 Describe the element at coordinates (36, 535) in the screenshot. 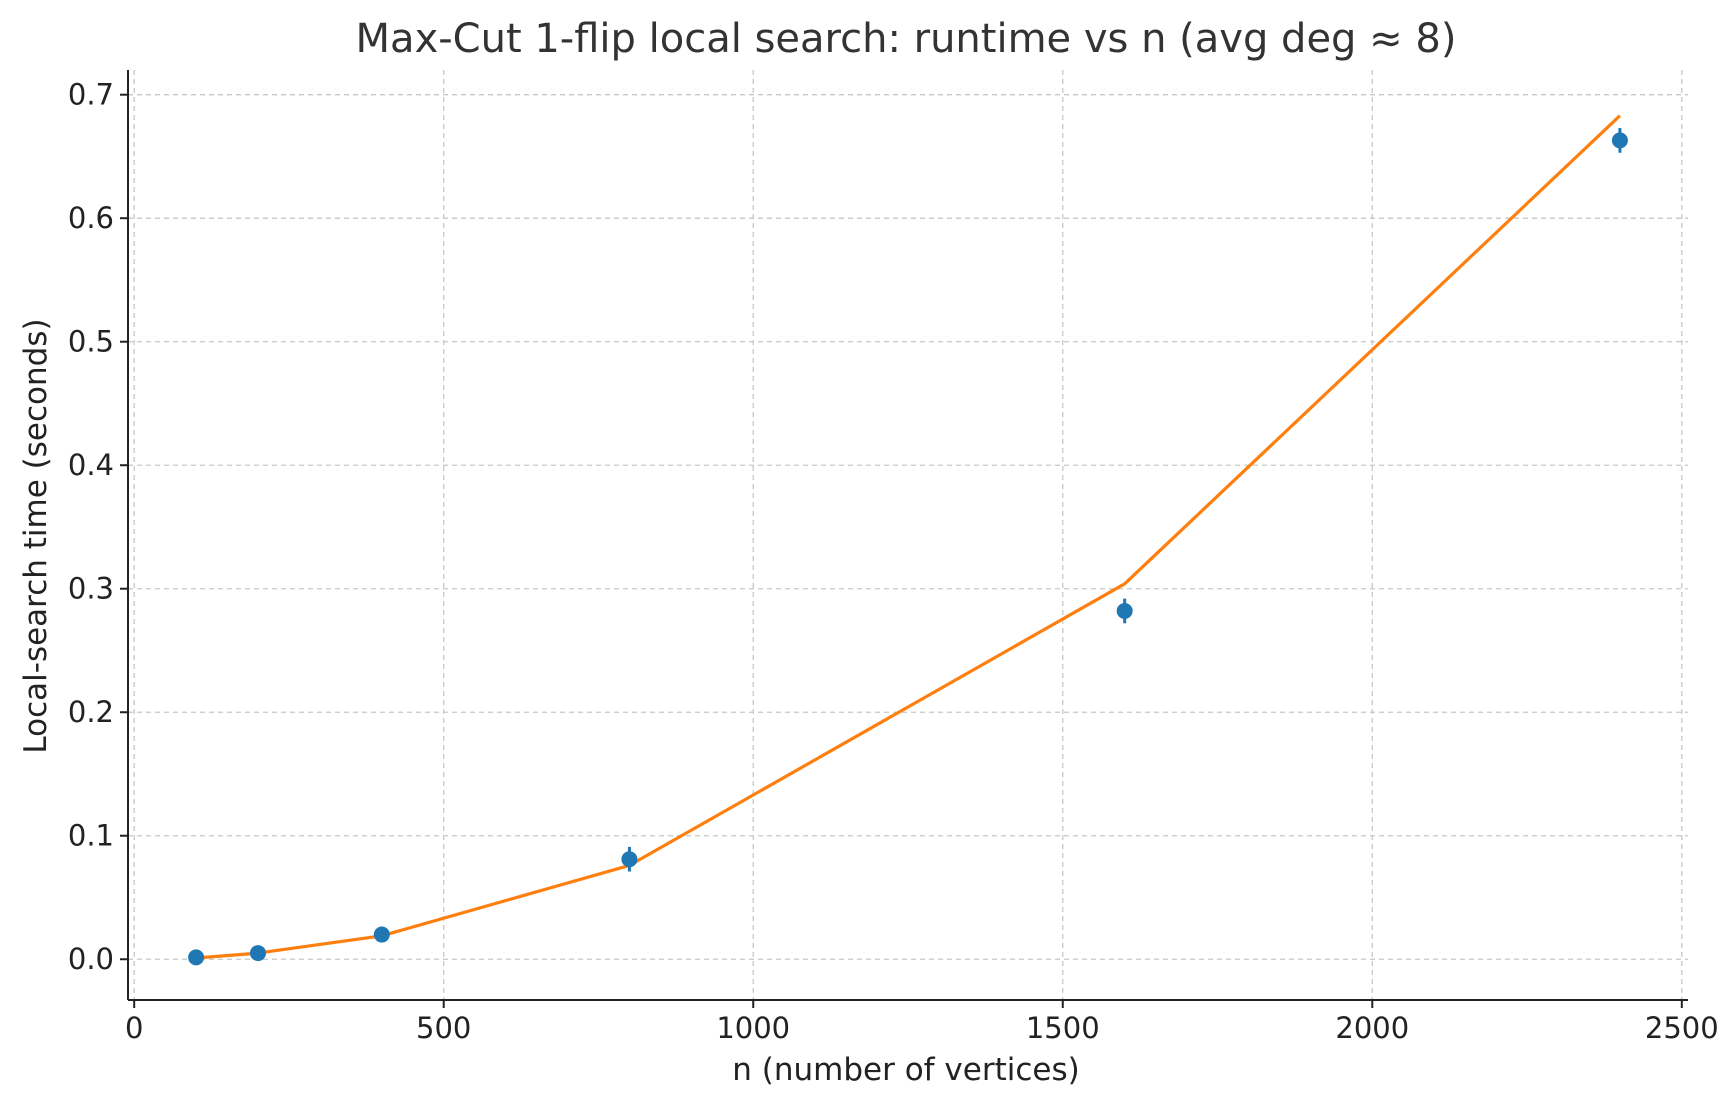

I see `y-axis-label: Local-search time (seconds)` at that location.